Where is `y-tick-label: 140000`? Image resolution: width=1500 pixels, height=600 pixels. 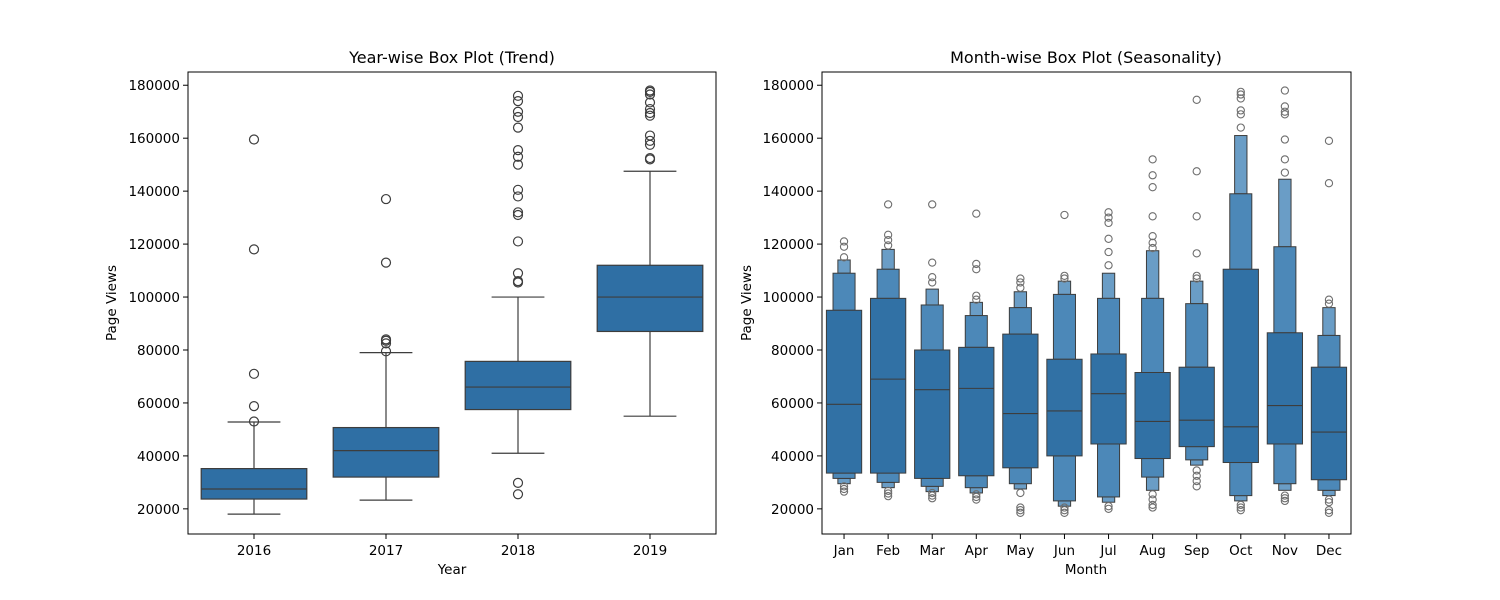 y-tick-label: 140000 is located at coordinates (154, 192).